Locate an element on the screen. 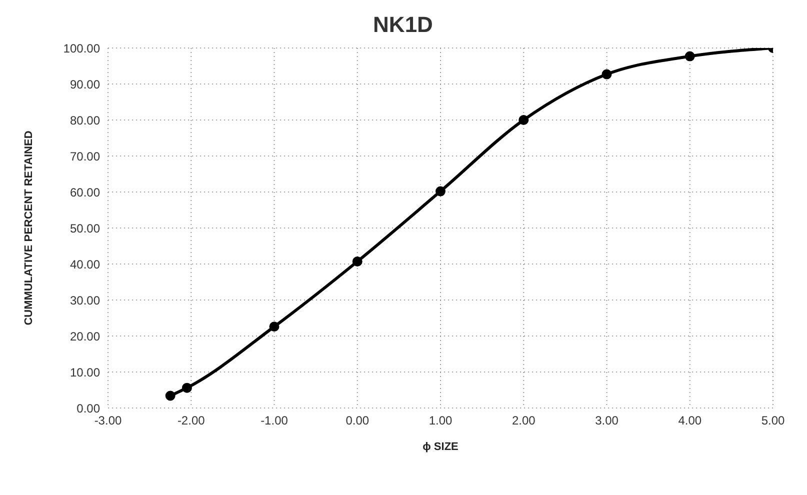 This screenshot has width=807, height=495. x-tick-label: 1.00 is located at coordinates (440, 421).